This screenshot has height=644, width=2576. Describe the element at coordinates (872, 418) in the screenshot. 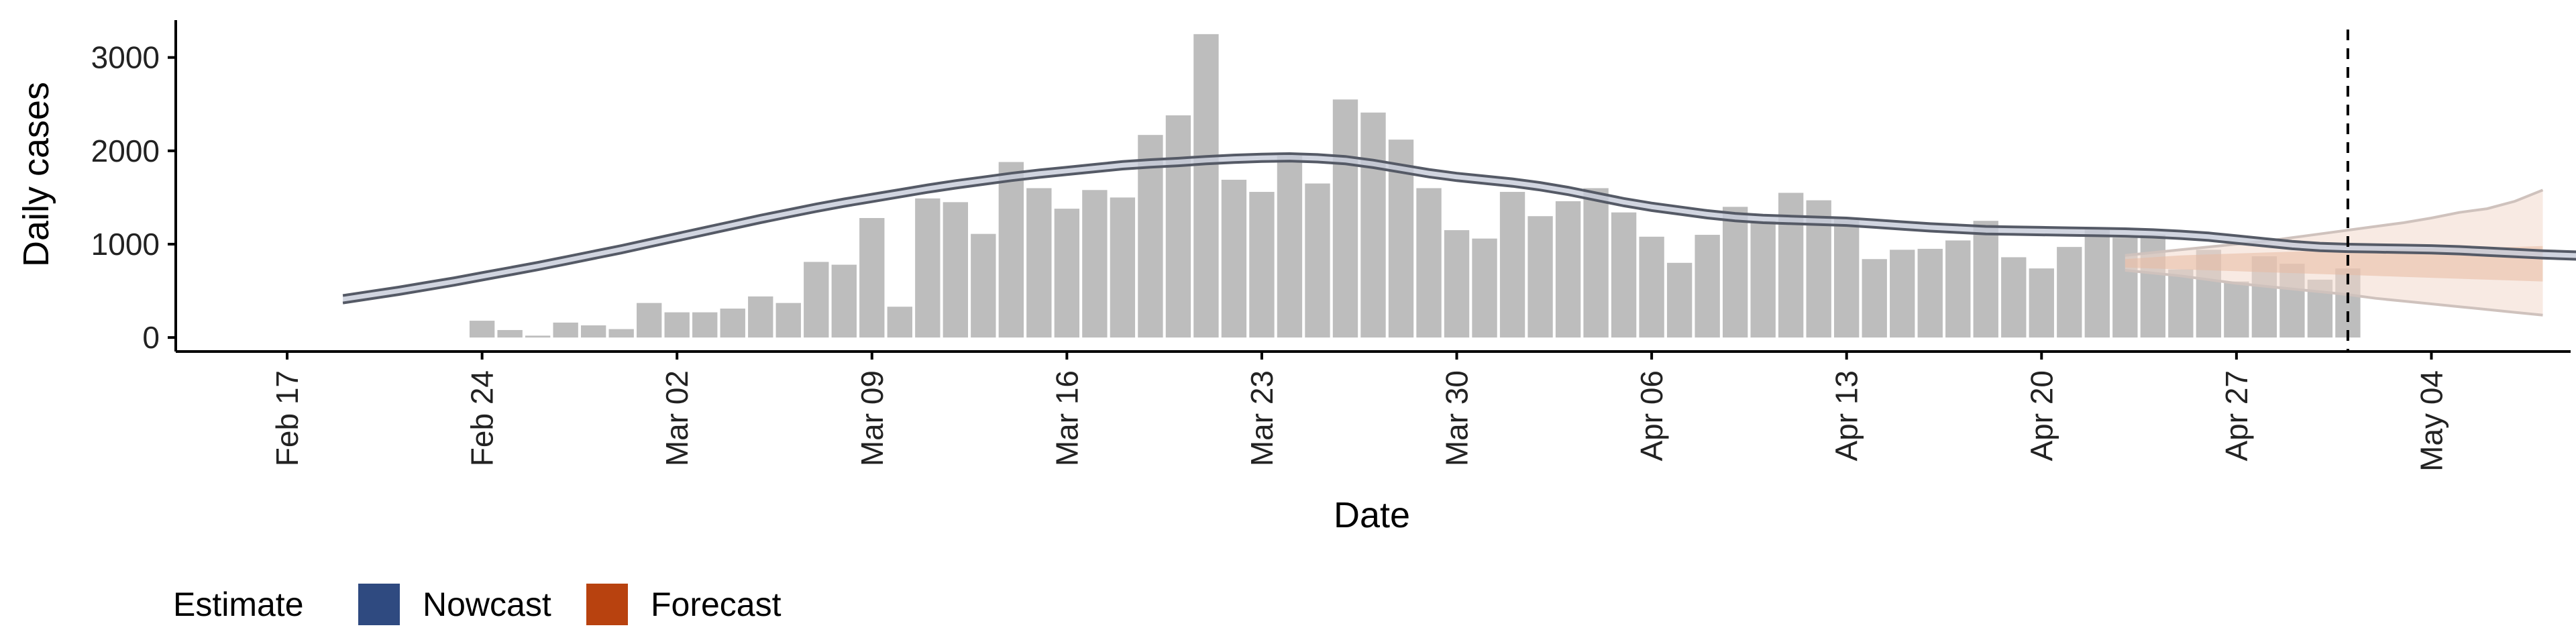

I see `x-tick-label: Mar 09` at that location.